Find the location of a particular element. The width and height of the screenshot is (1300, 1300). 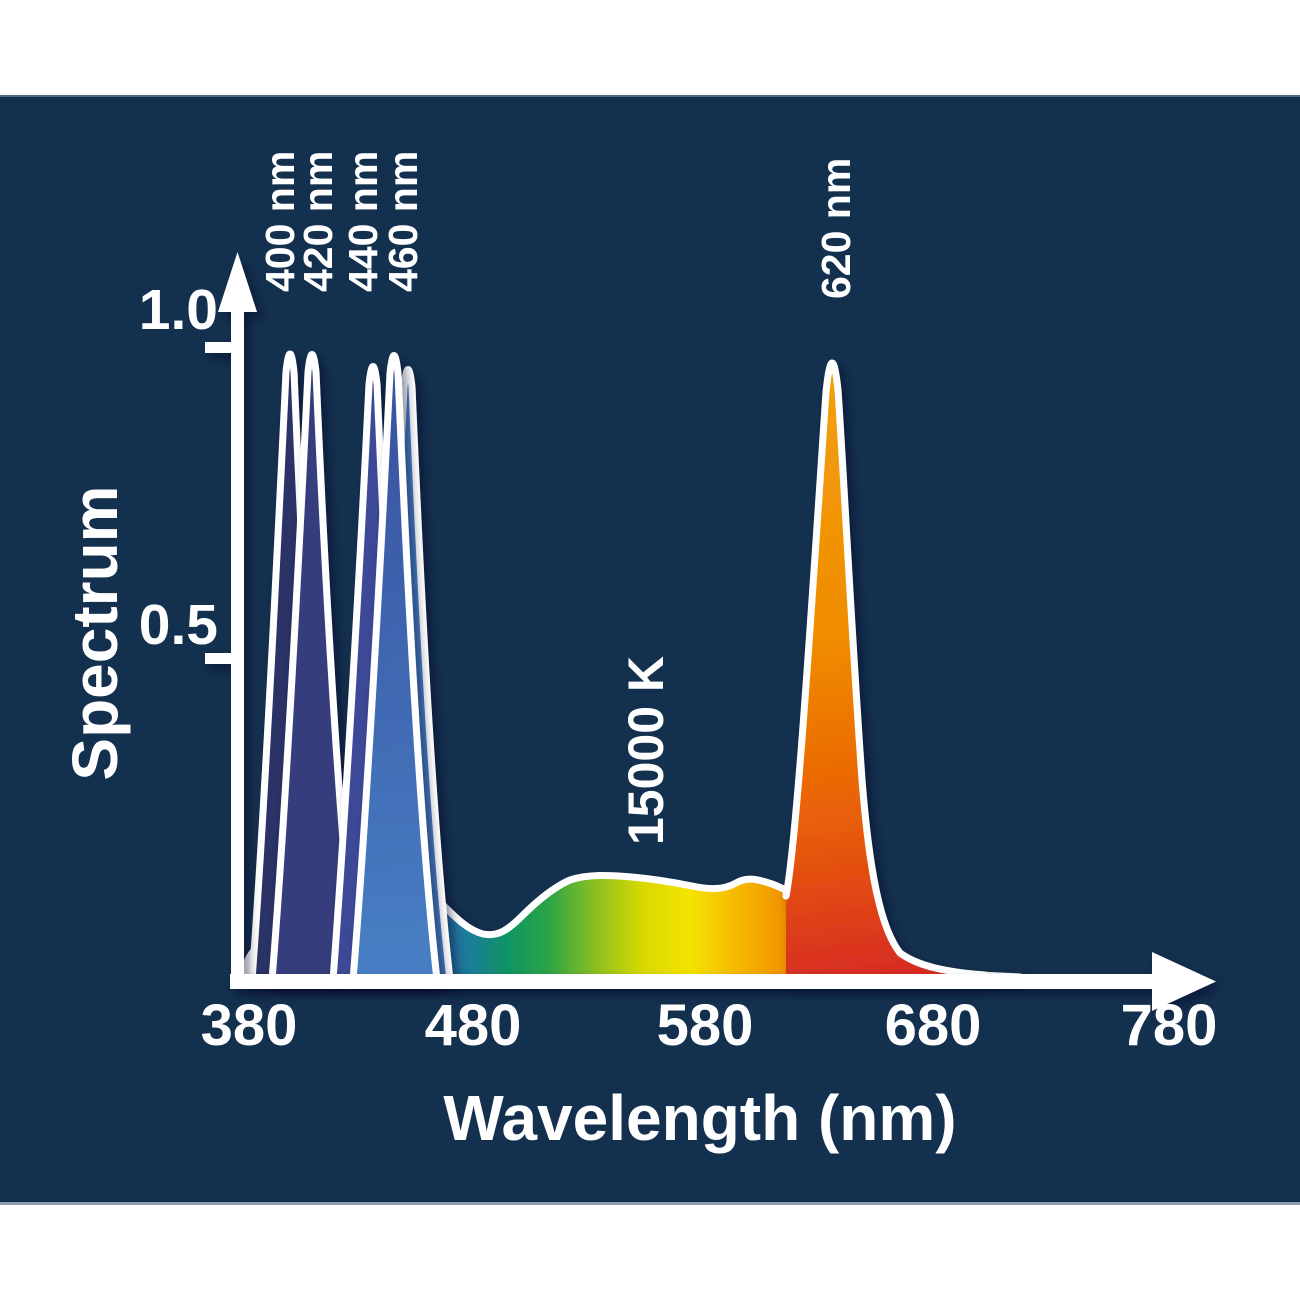

x-tick-label-580: 580 is located at coordinates (705, 1025).